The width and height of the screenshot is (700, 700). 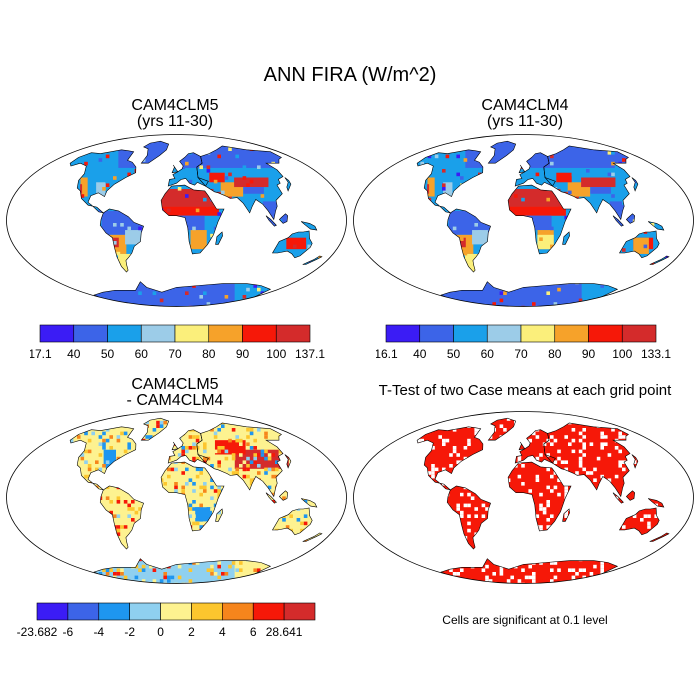 I want to click on colorbar-tick-label: -23.682, so click(x=37, y=632).